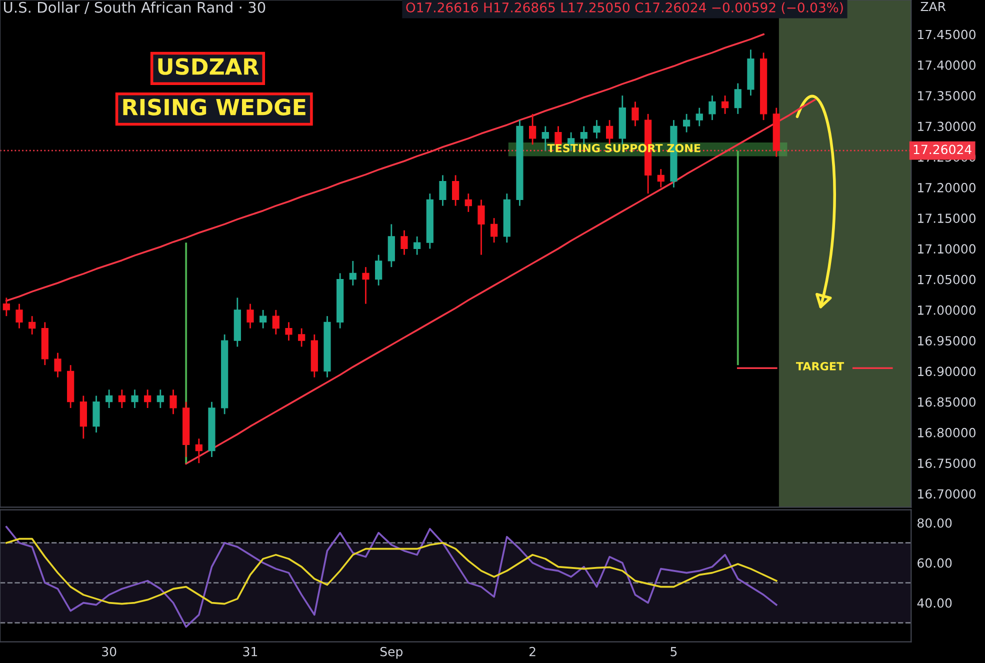  What do you see at coordinates (947, 218) in the screenshot?
I see `y-tick-label: 17.15000` at bounding box center [947, 218].